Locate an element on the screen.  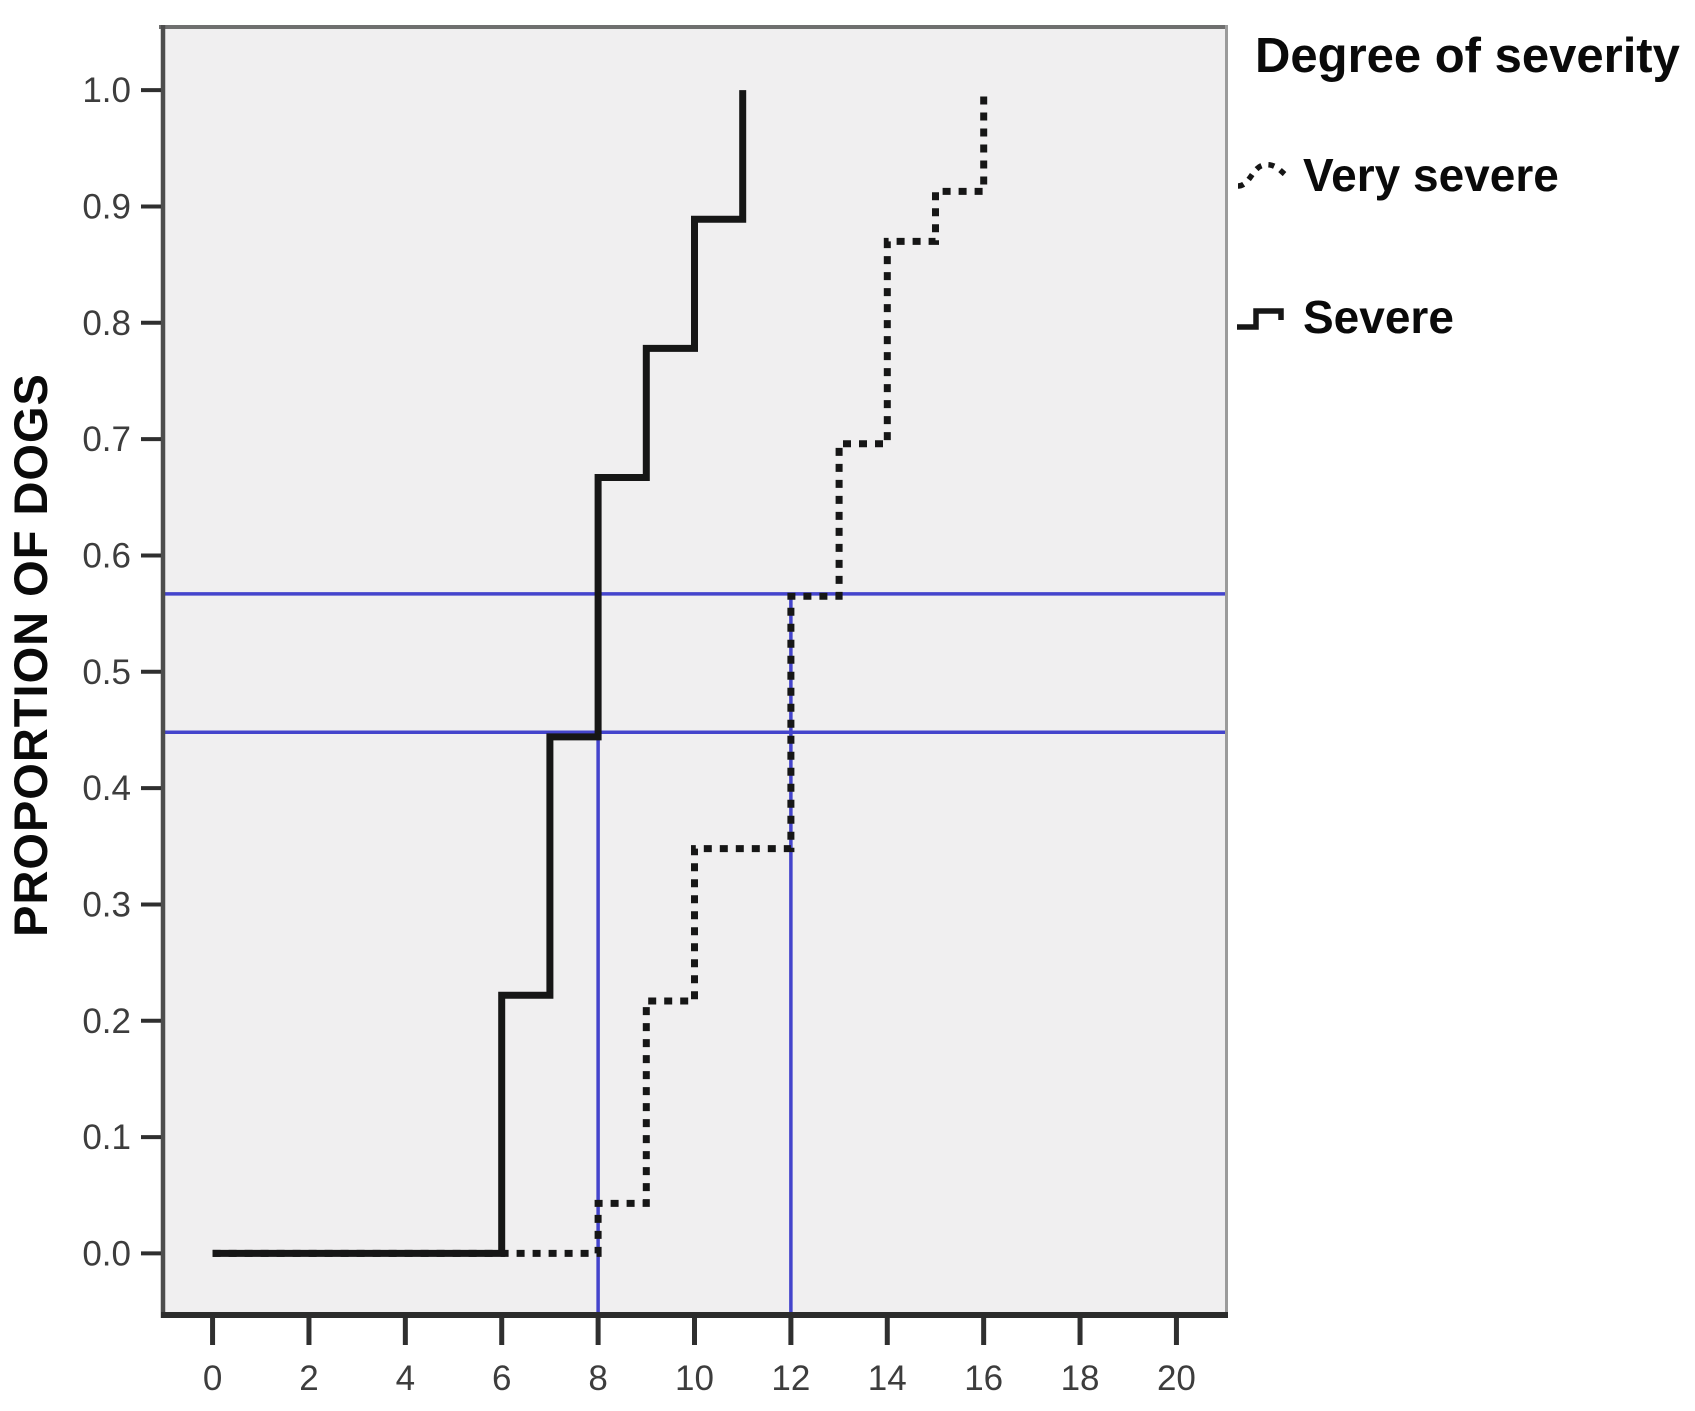
x-axis-tick-label: 6 is located at coordinates (501, 1378).